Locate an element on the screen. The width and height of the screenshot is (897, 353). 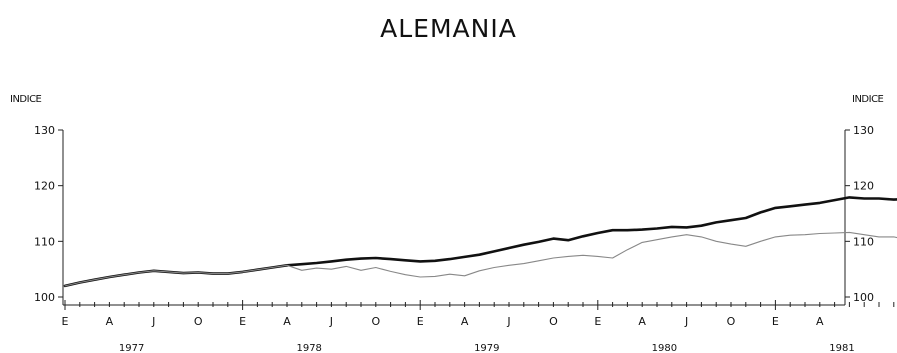
year-label: 1977 is located at coordinates (131, 348).